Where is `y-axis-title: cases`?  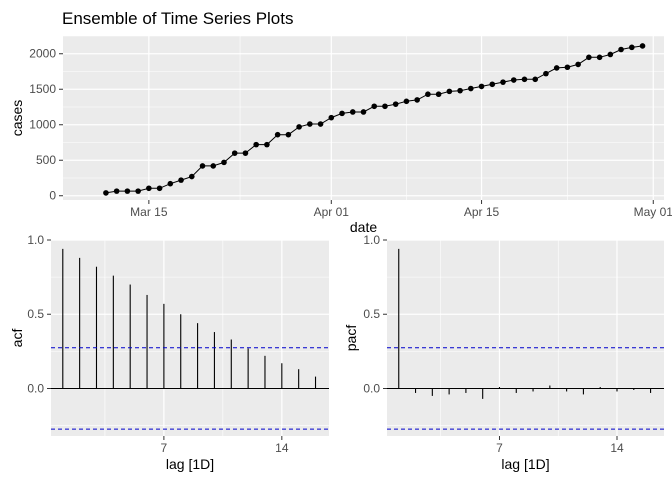 y-axis-title: cases is located at coordinates (17, 118).